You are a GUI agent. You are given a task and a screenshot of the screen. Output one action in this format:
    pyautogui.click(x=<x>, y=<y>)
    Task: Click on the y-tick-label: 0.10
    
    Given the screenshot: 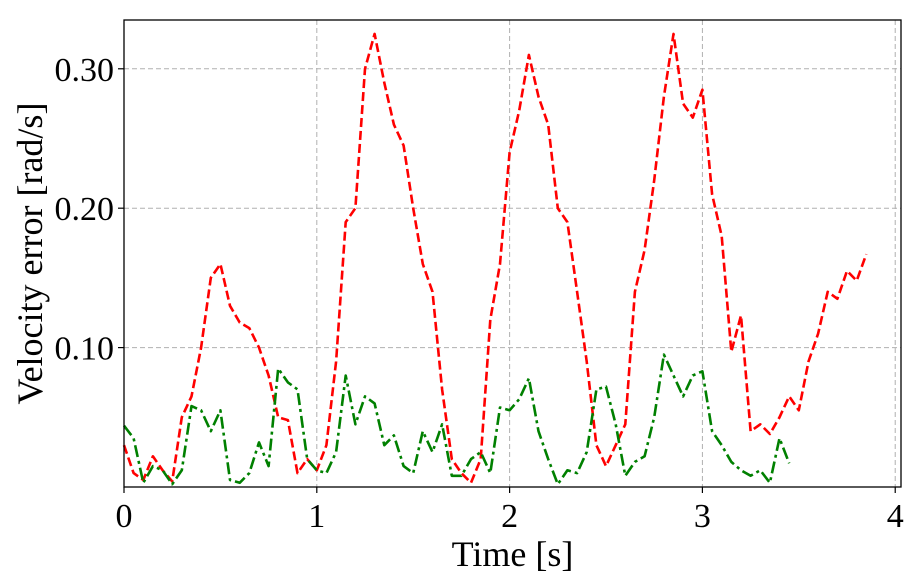 What is the action you would take?
    pyautogui.click(x=85, y=349)
    